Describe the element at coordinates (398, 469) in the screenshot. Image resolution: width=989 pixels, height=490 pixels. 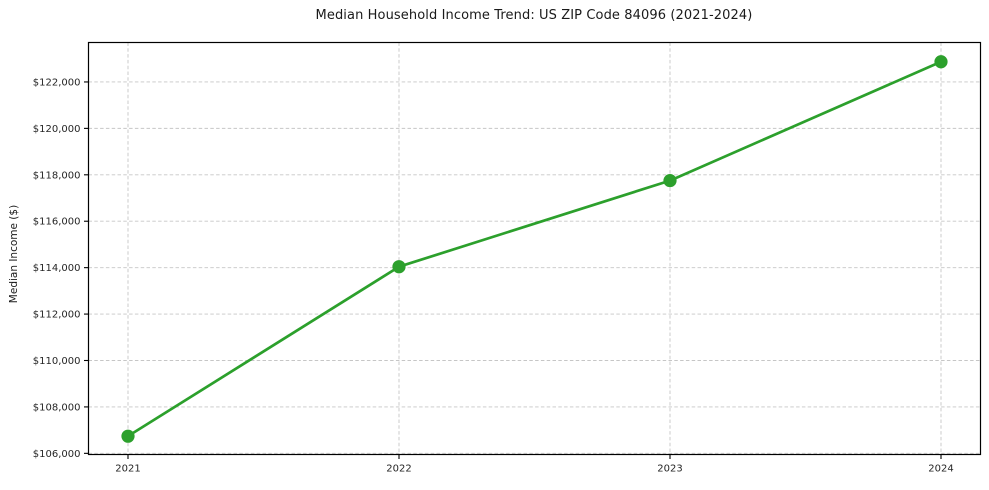
I see `x-tick-label: 2022` at that location.